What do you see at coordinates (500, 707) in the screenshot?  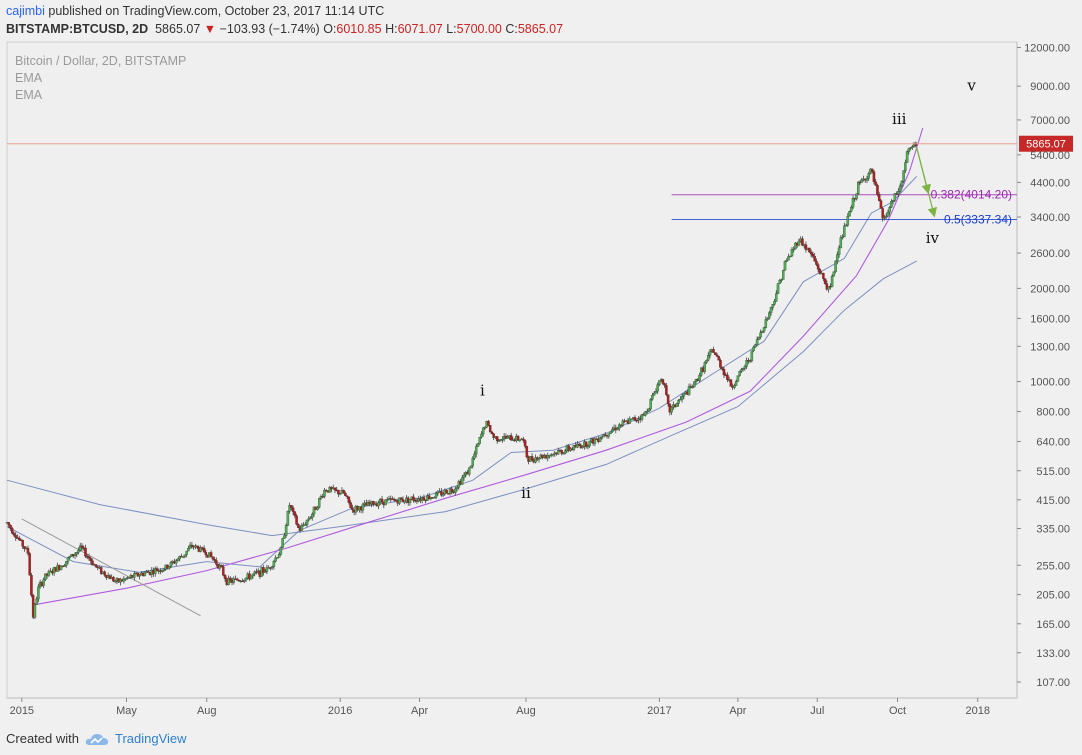 I see `time-axis: 2015 May Aug 2016 Apr Aug 2017 Apr Jul Oct 2018` at bounding box center [500, 707].